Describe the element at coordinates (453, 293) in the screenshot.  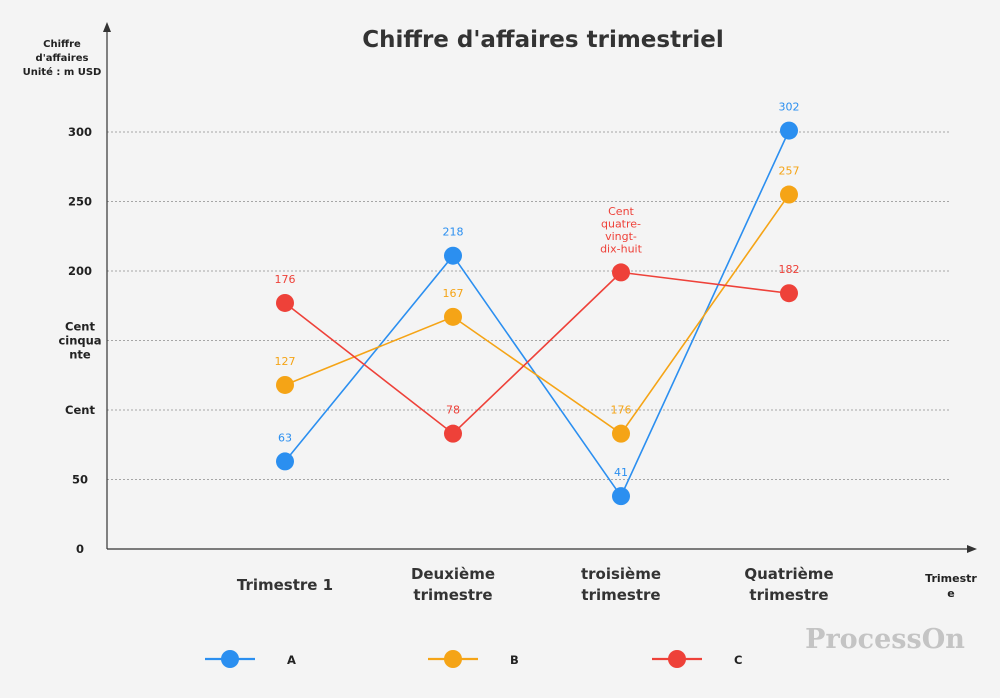
I see `data-label: 167` at that location.